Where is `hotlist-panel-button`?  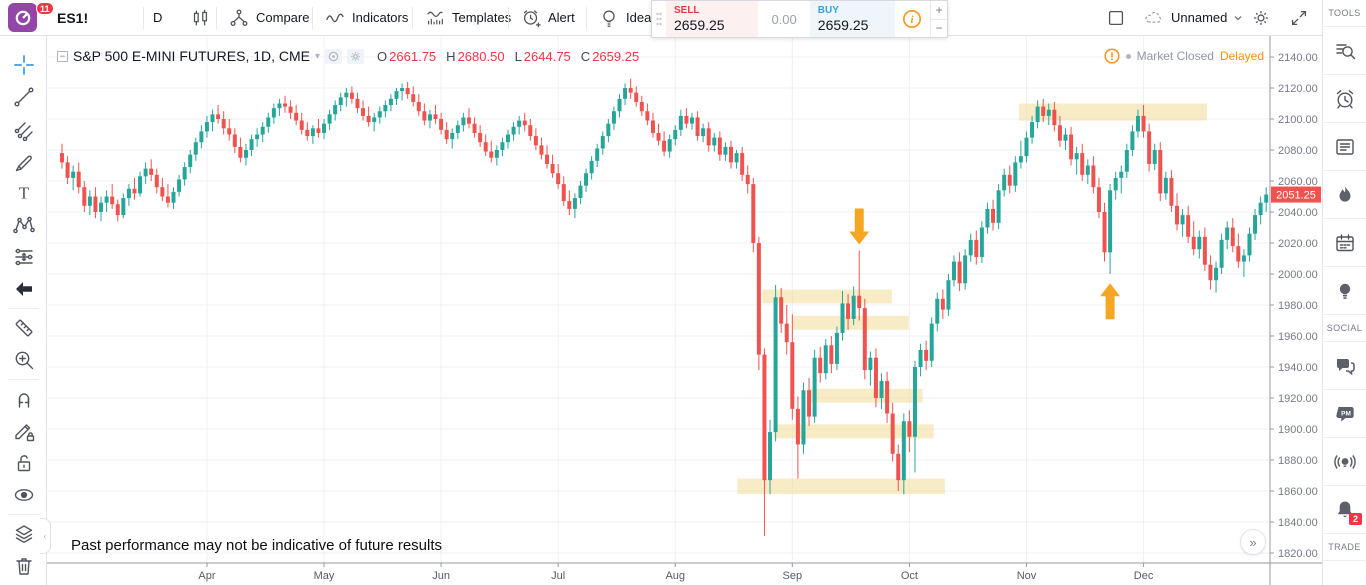
hotlist-panel-button is located at coordinates (1344, 195).